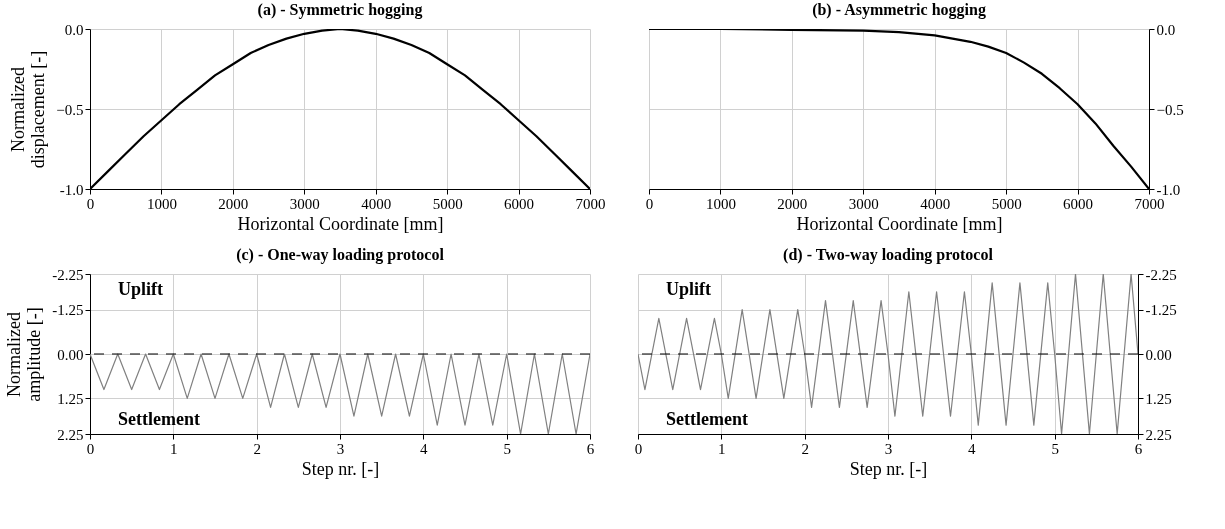 The image size is (1225, 529). What do you see at coordinates (340, 255) in the screenshot?
I see `chart-title: (c) - One-way loading protocol` at bounding box center [340, 255].